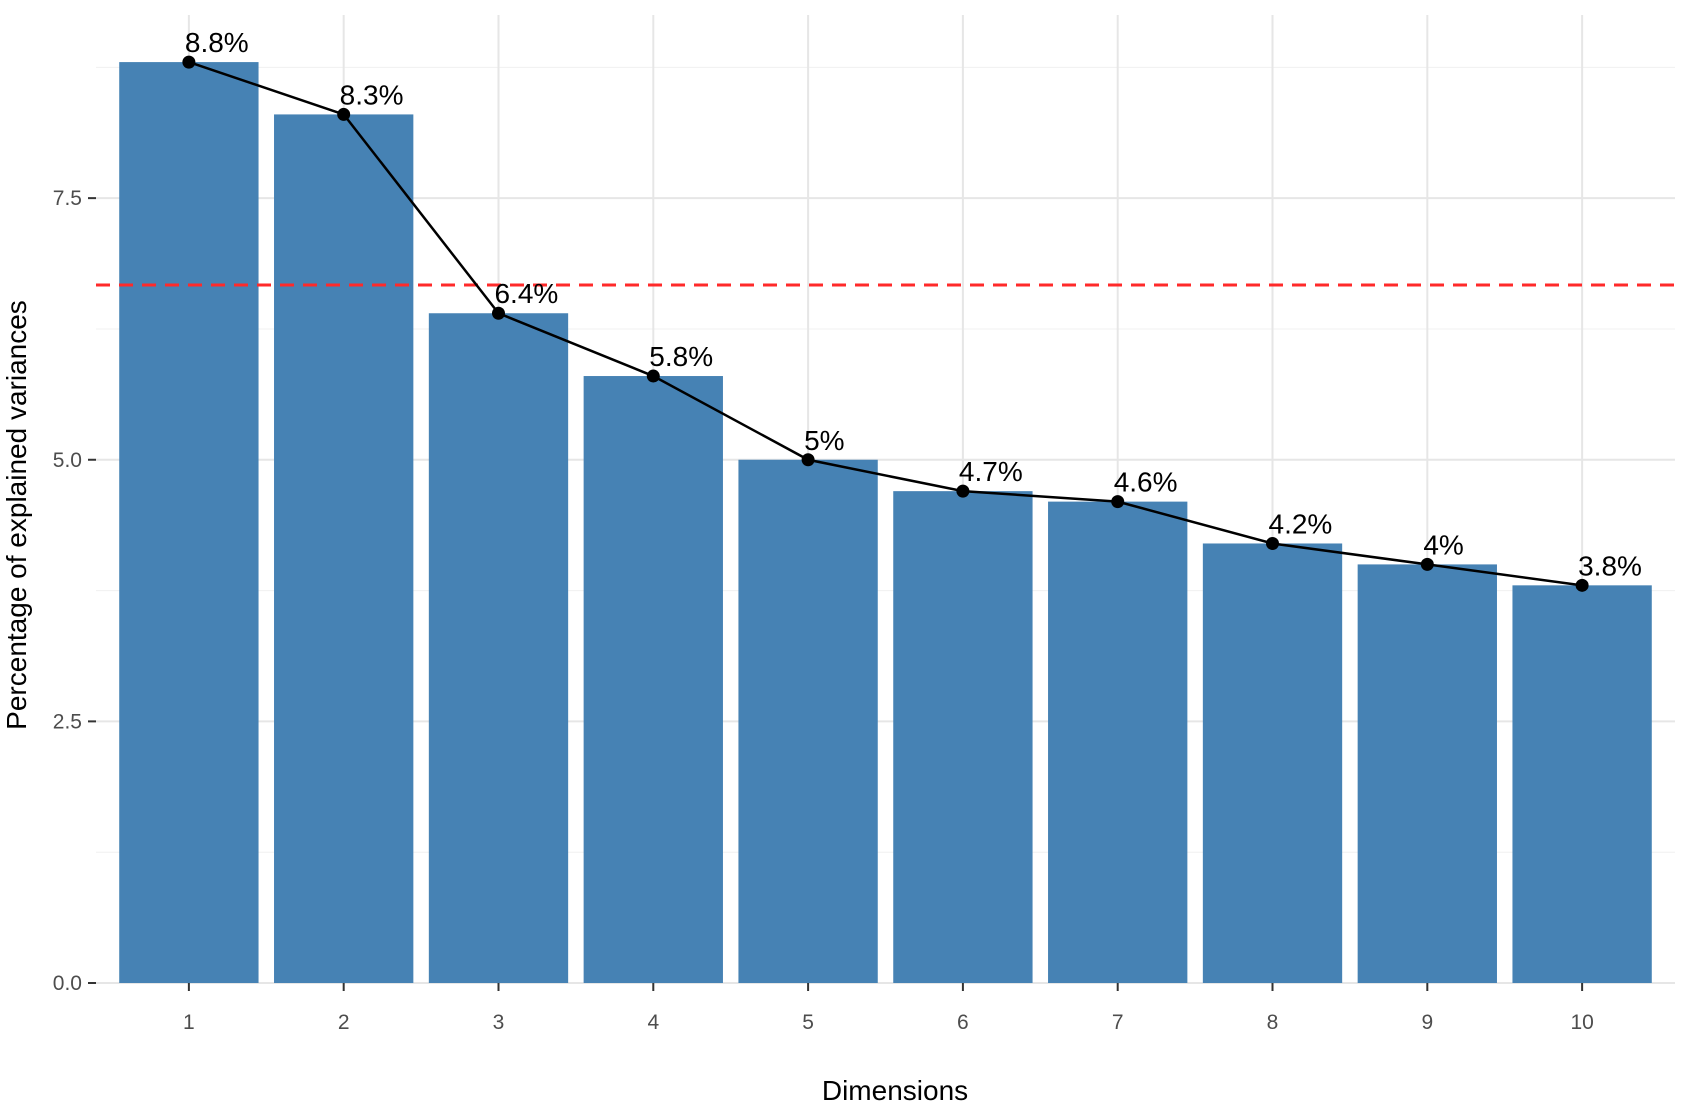 This screenshot has width=1693, height=1108. I want to click on y-tick-label: 0.0, so click(67, 983).